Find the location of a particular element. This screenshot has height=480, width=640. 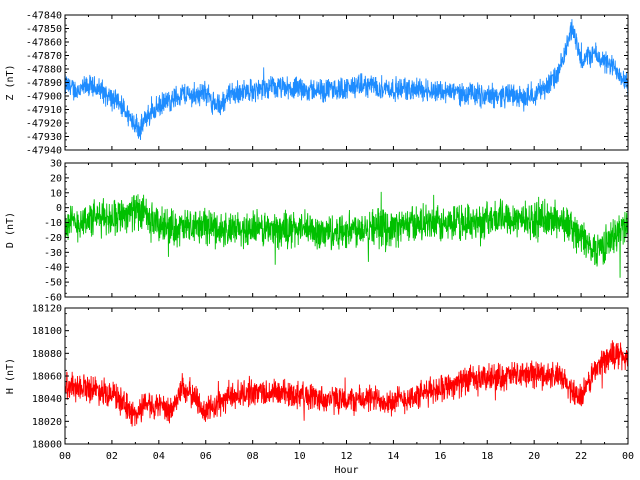

x-tick-label: 04 is located at coordinates (159, 456).